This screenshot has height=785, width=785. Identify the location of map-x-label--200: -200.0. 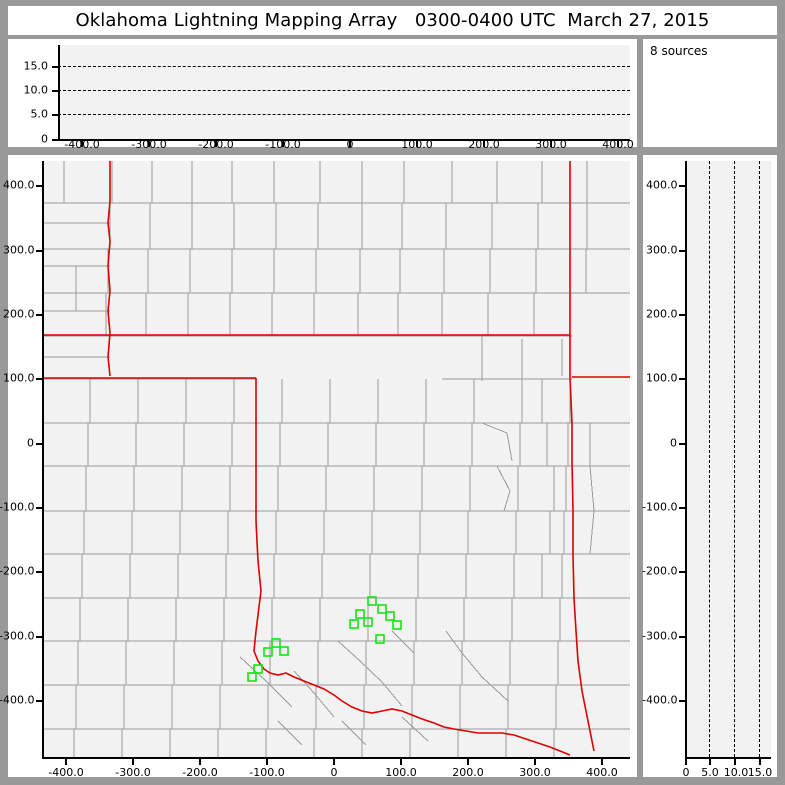
(200, 772).